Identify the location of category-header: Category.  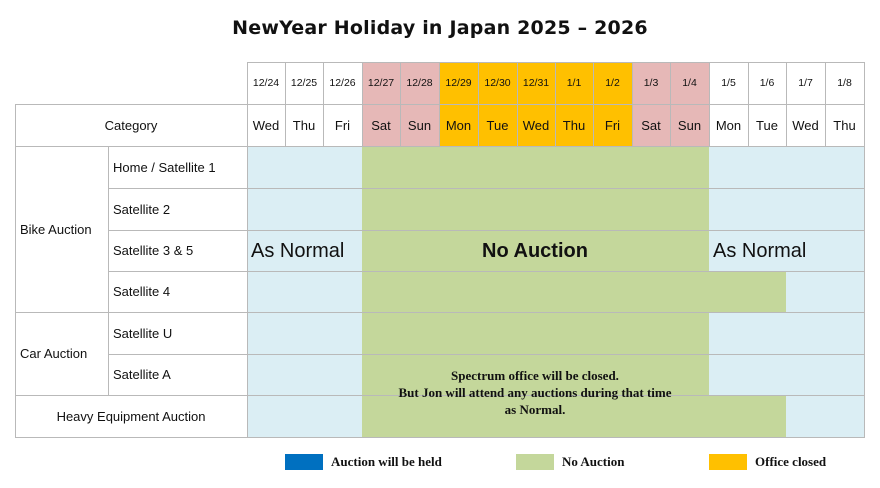
(131, 125).